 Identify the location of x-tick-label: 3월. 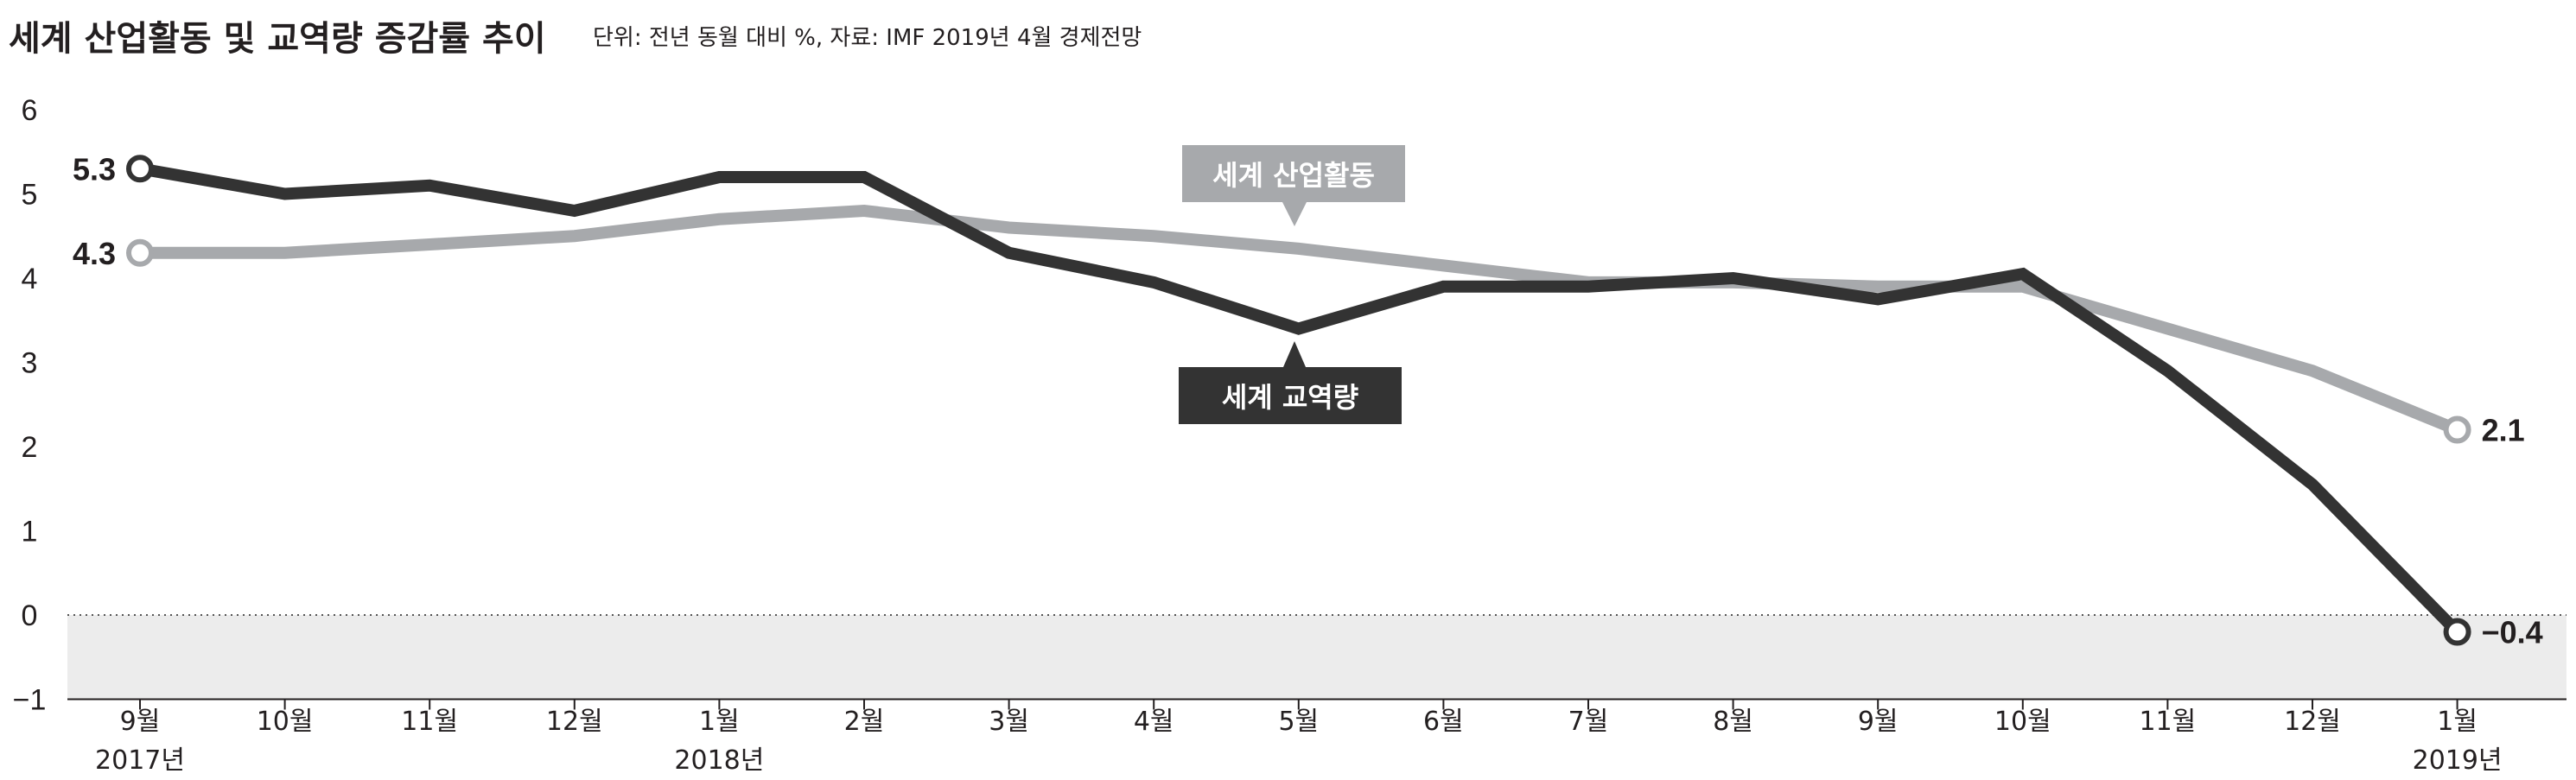
(1009, 722).